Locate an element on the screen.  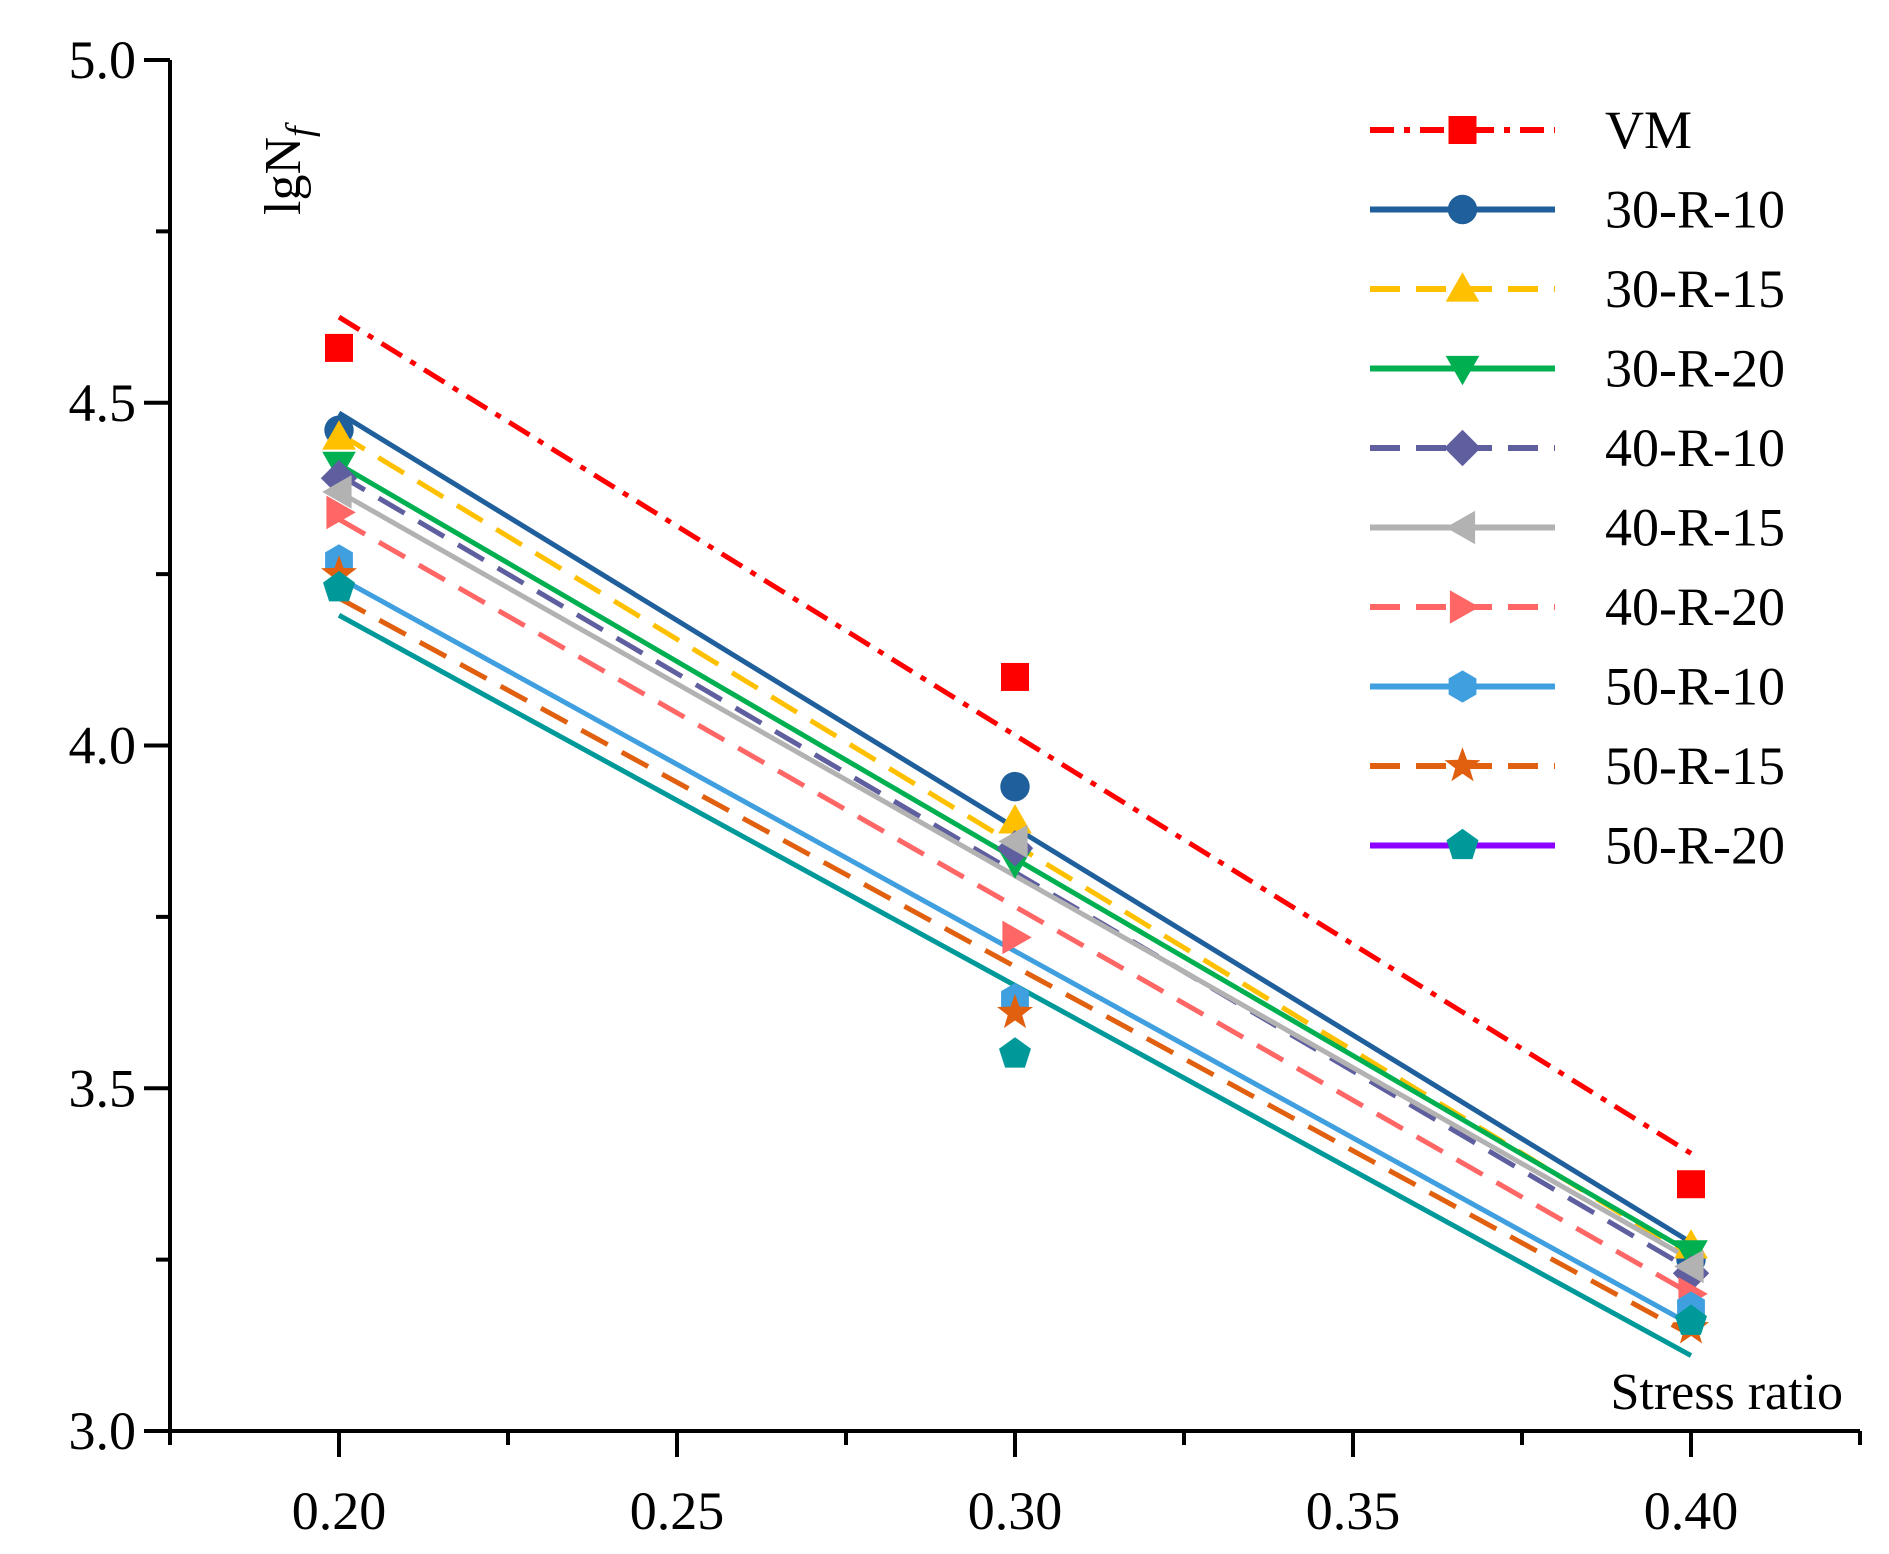
legend-label: 40-R-10 is located at coordinates (1695, 448).